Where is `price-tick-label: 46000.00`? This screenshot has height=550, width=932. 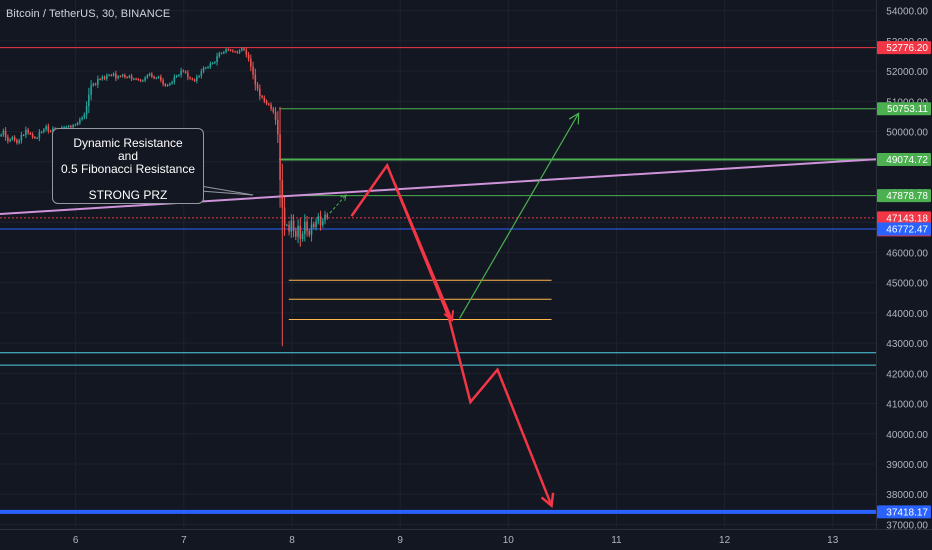
price-tick-label: 46000.00 is located at coordinates (907, 253).